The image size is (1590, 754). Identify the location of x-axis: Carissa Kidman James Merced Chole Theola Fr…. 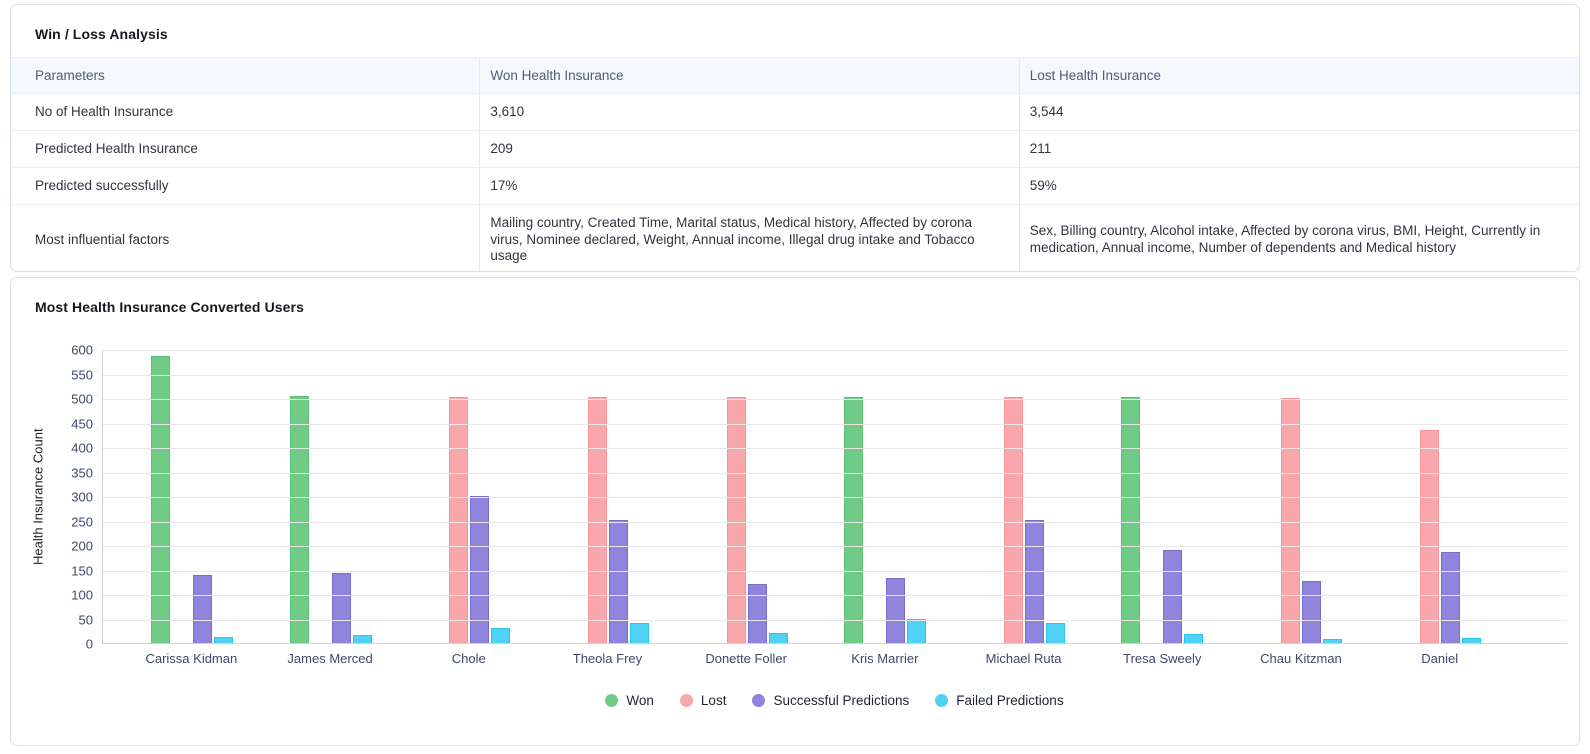
(834, 658).